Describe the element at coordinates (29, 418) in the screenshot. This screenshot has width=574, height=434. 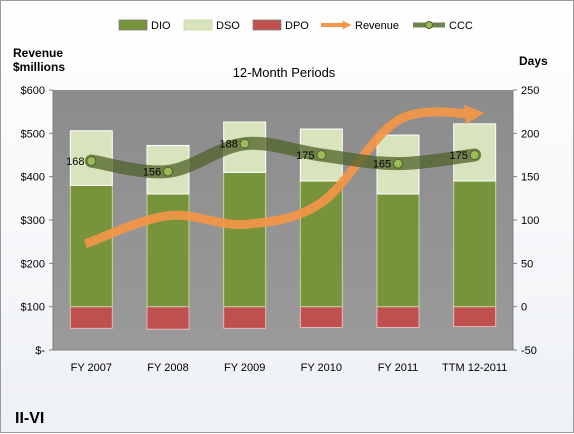
I see `company-name: II-VI` at that location.